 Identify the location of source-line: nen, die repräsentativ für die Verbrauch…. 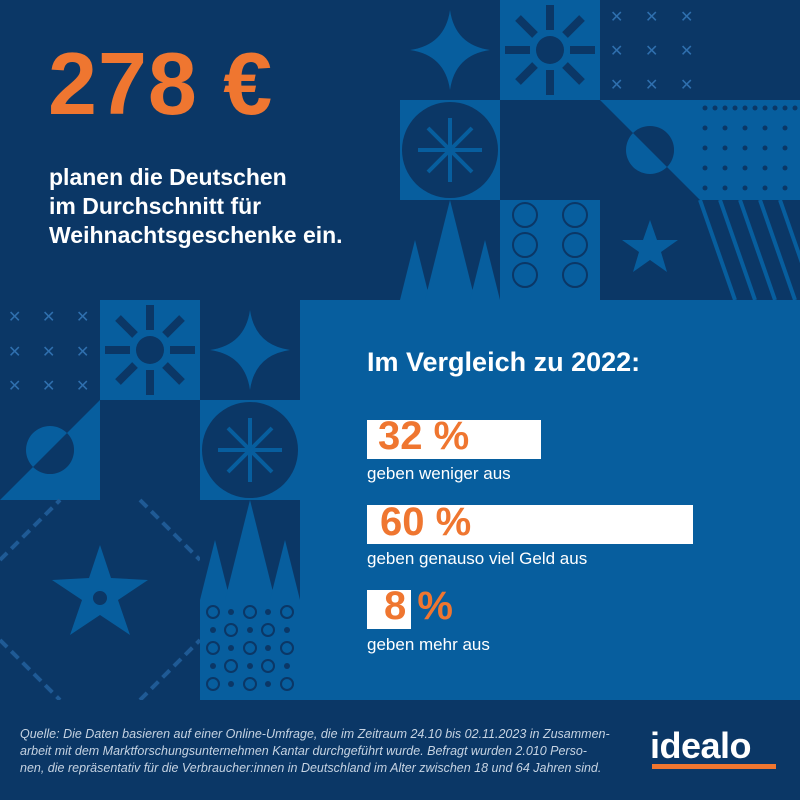
(311, 768).